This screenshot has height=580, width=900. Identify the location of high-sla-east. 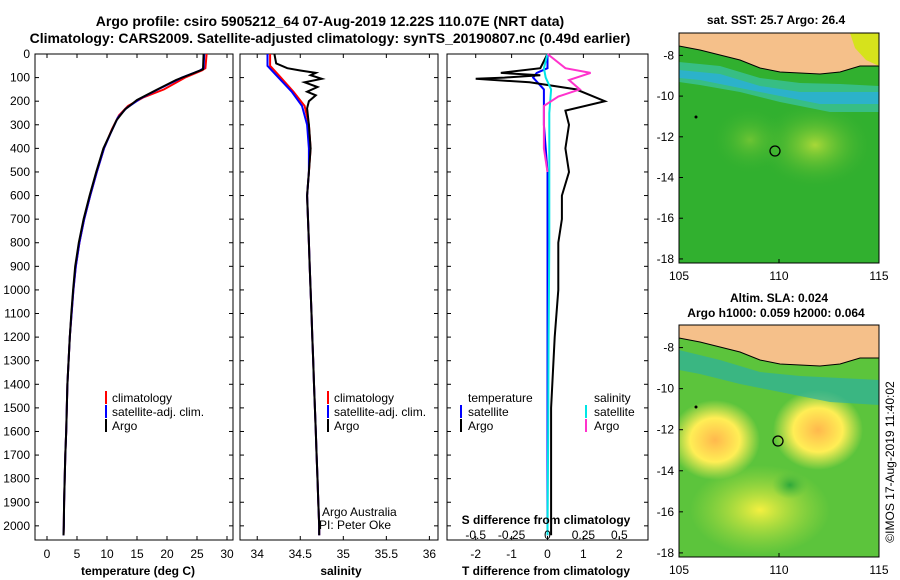
(818, 430).